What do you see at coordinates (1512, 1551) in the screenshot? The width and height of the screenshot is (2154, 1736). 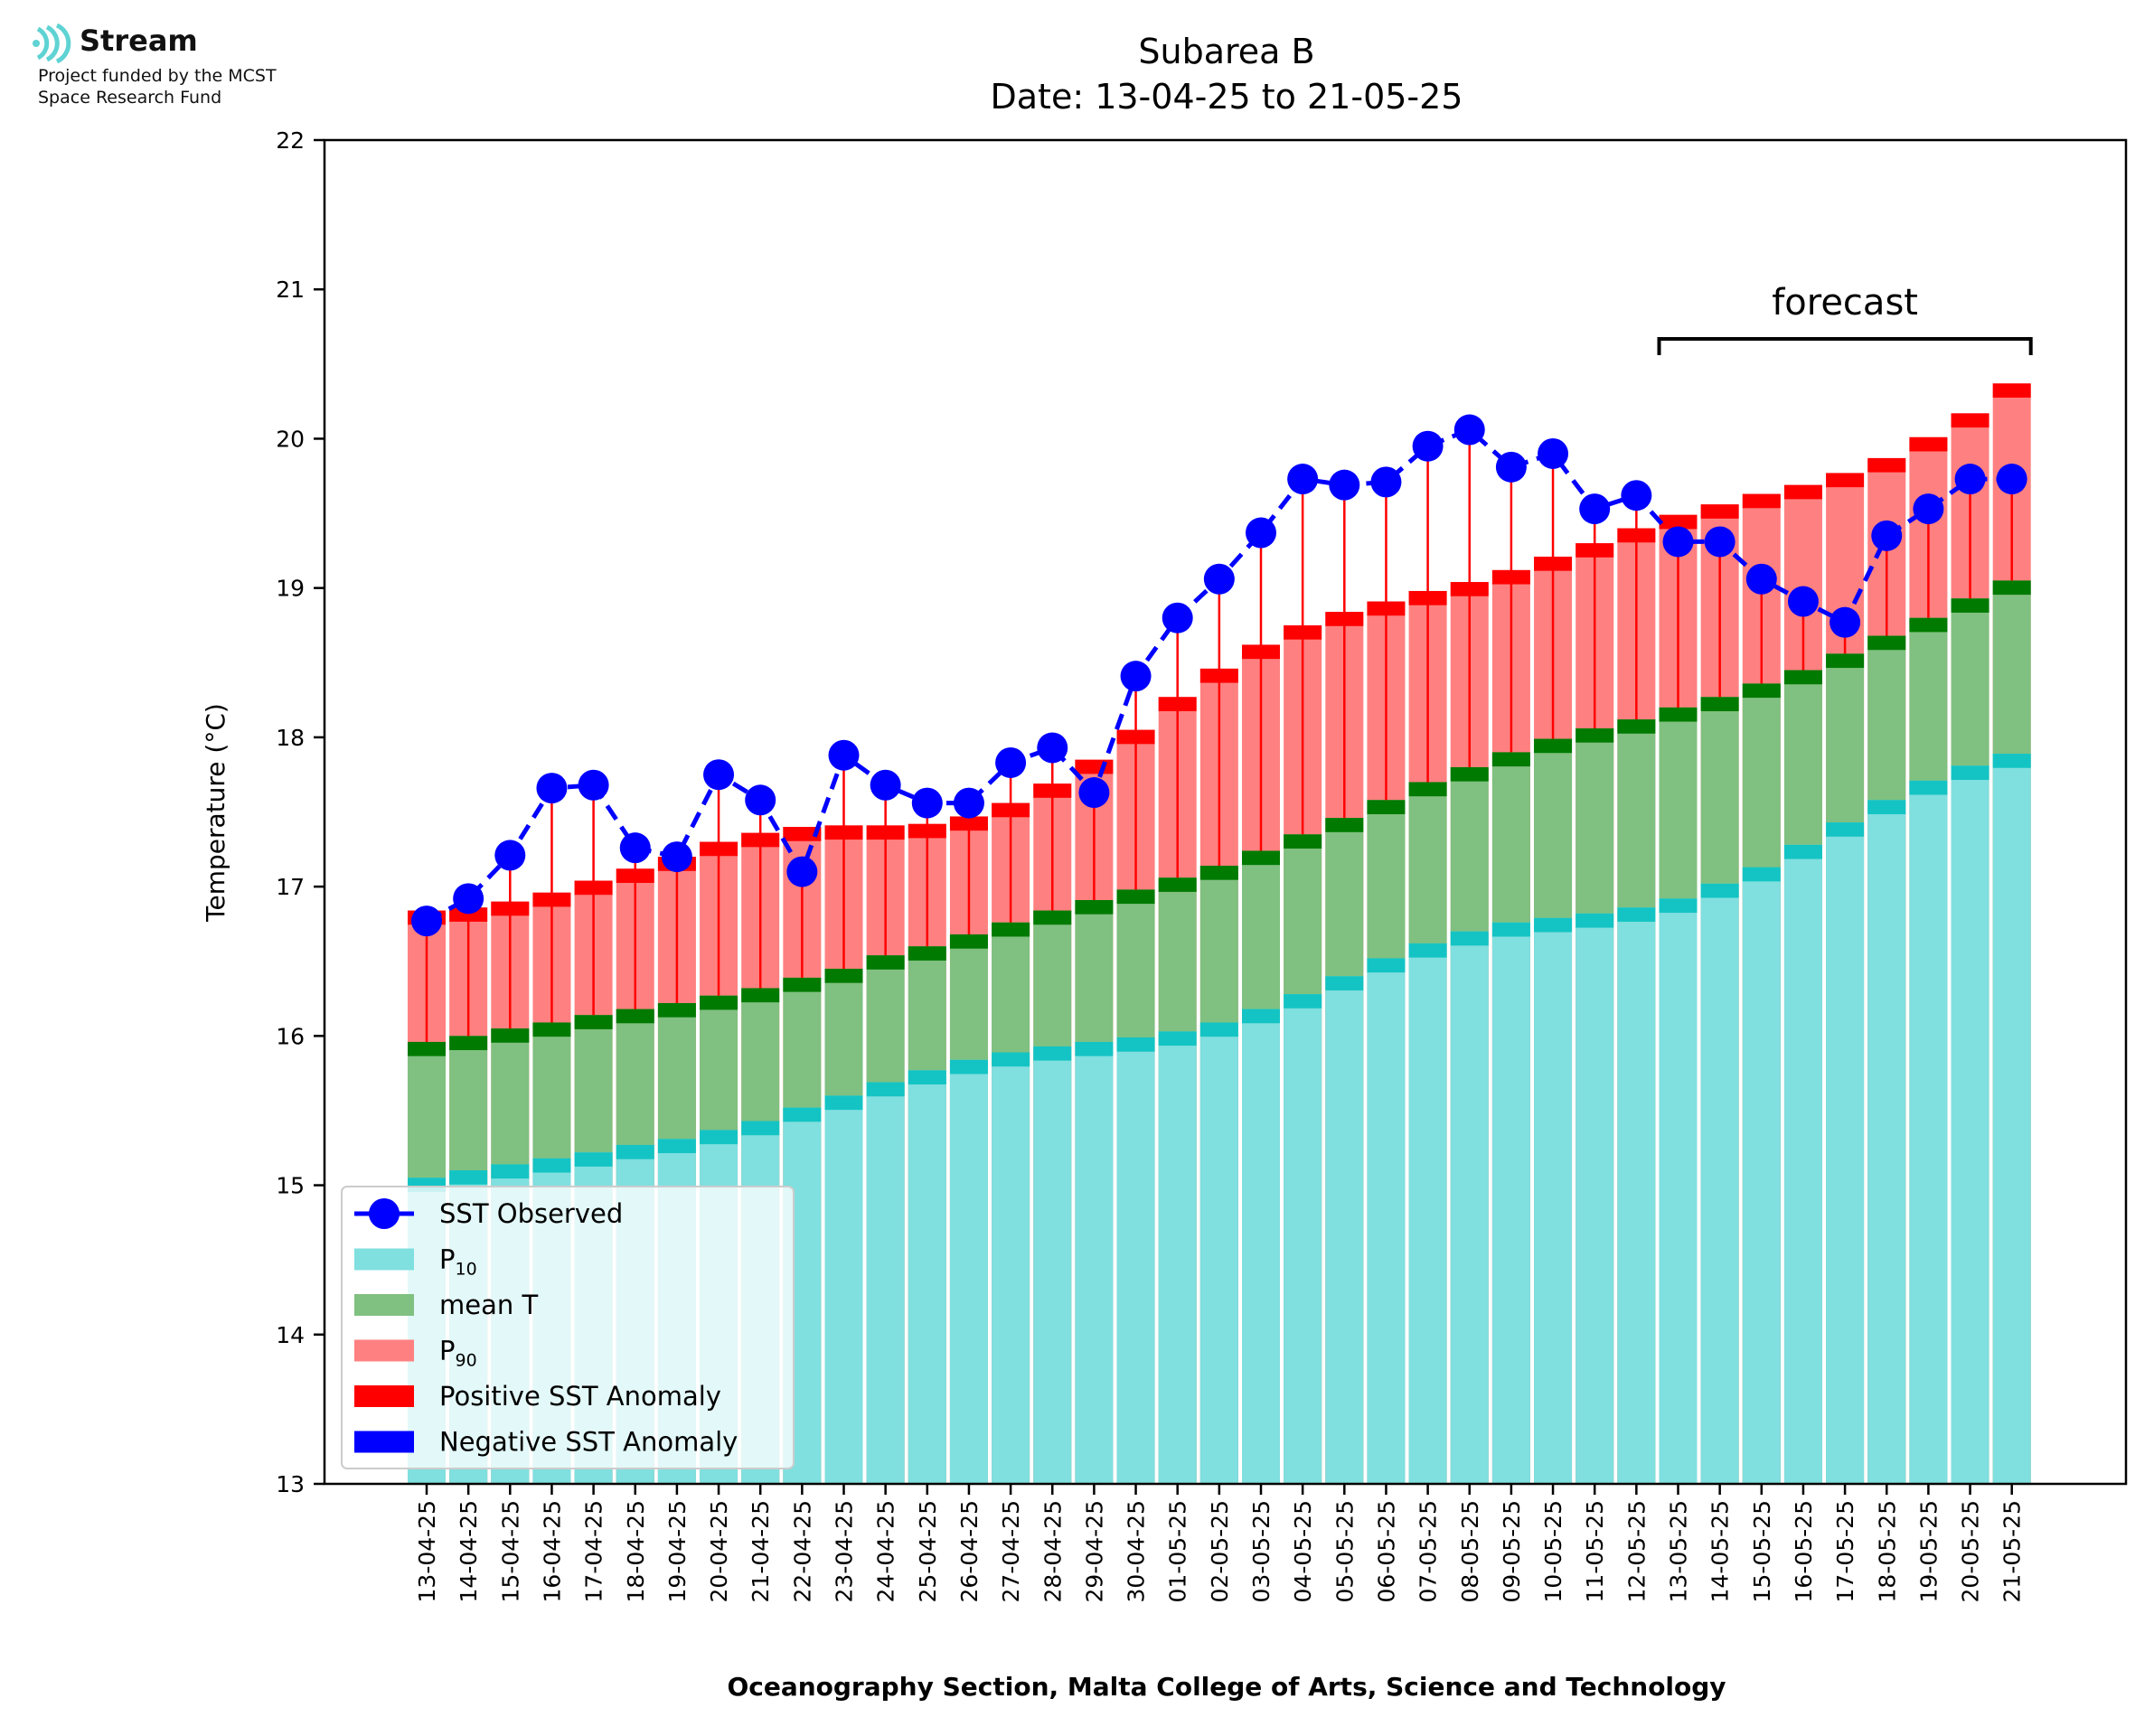 I see `x-tick-label-09-05-25: 09-05-25` at bounding box center [1512, 1551].